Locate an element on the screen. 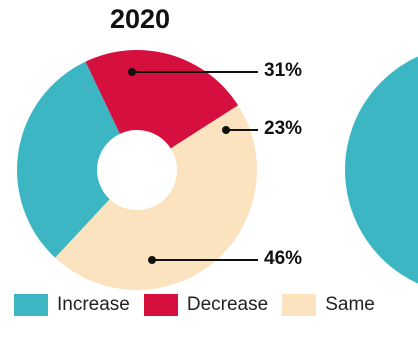  value-label-increase: 31% is located at coordinates (283, 70).